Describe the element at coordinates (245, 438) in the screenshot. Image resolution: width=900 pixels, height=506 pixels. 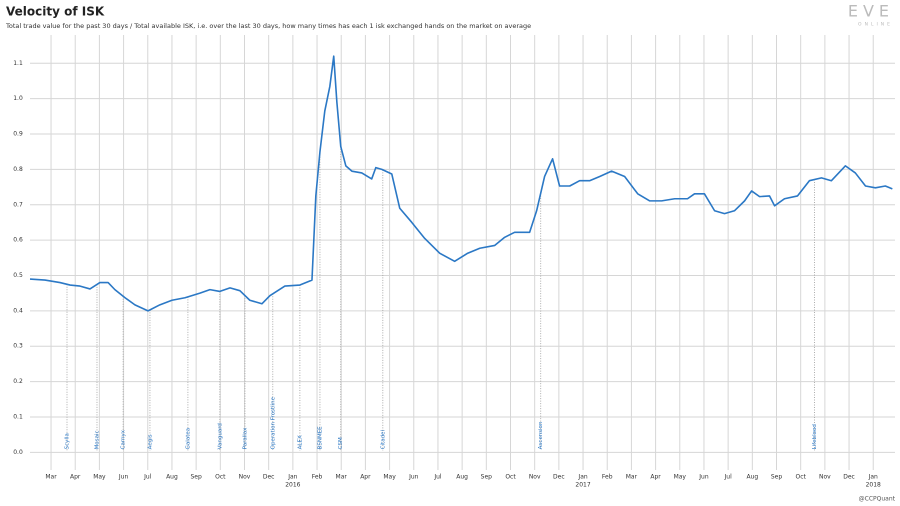
I see `annotation-label: Parallax` at that location.